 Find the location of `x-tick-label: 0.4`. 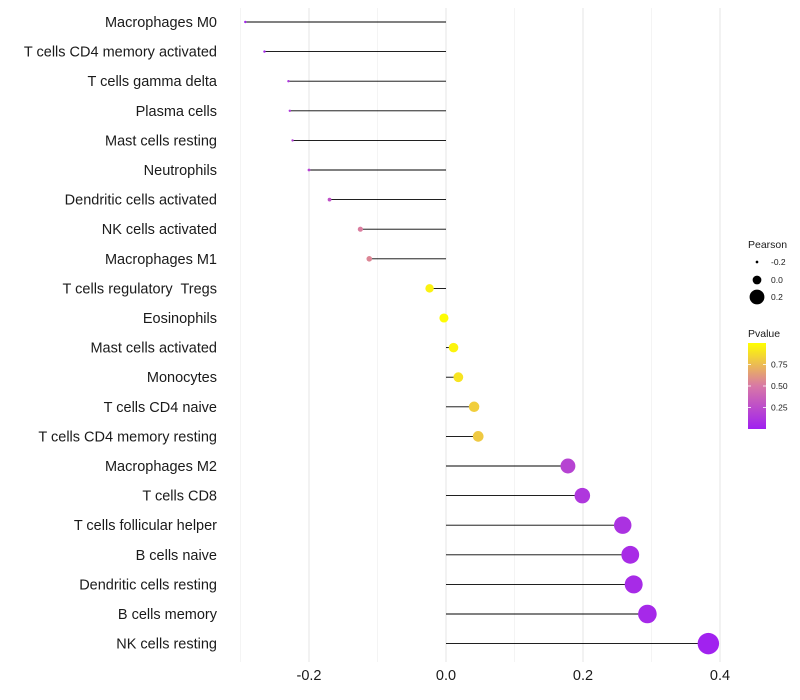

x-tick-label: 0.4 is located at coordinates (720, 676).